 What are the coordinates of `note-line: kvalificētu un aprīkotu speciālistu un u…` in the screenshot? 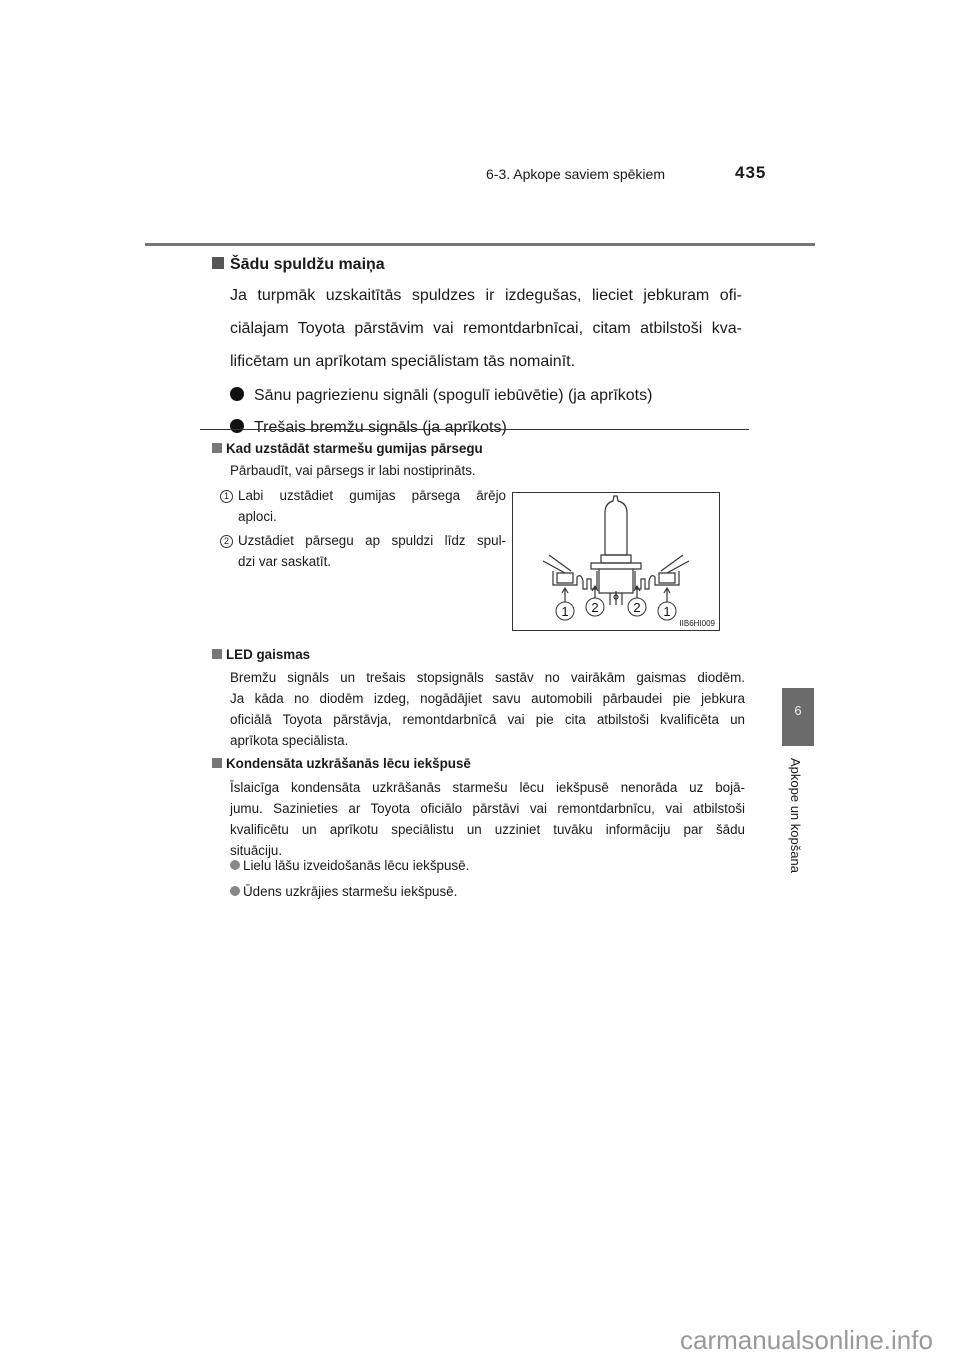 It's located at (487, 829).